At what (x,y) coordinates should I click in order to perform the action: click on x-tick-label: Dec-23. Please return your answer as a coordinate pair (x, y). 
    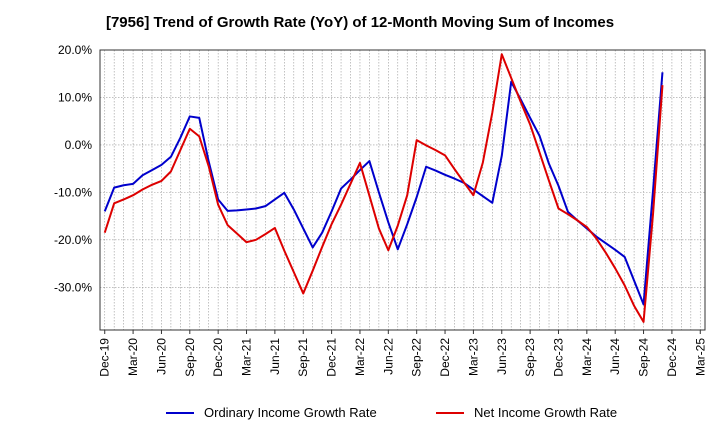
    Looking at the image, I should click on (558, 357).